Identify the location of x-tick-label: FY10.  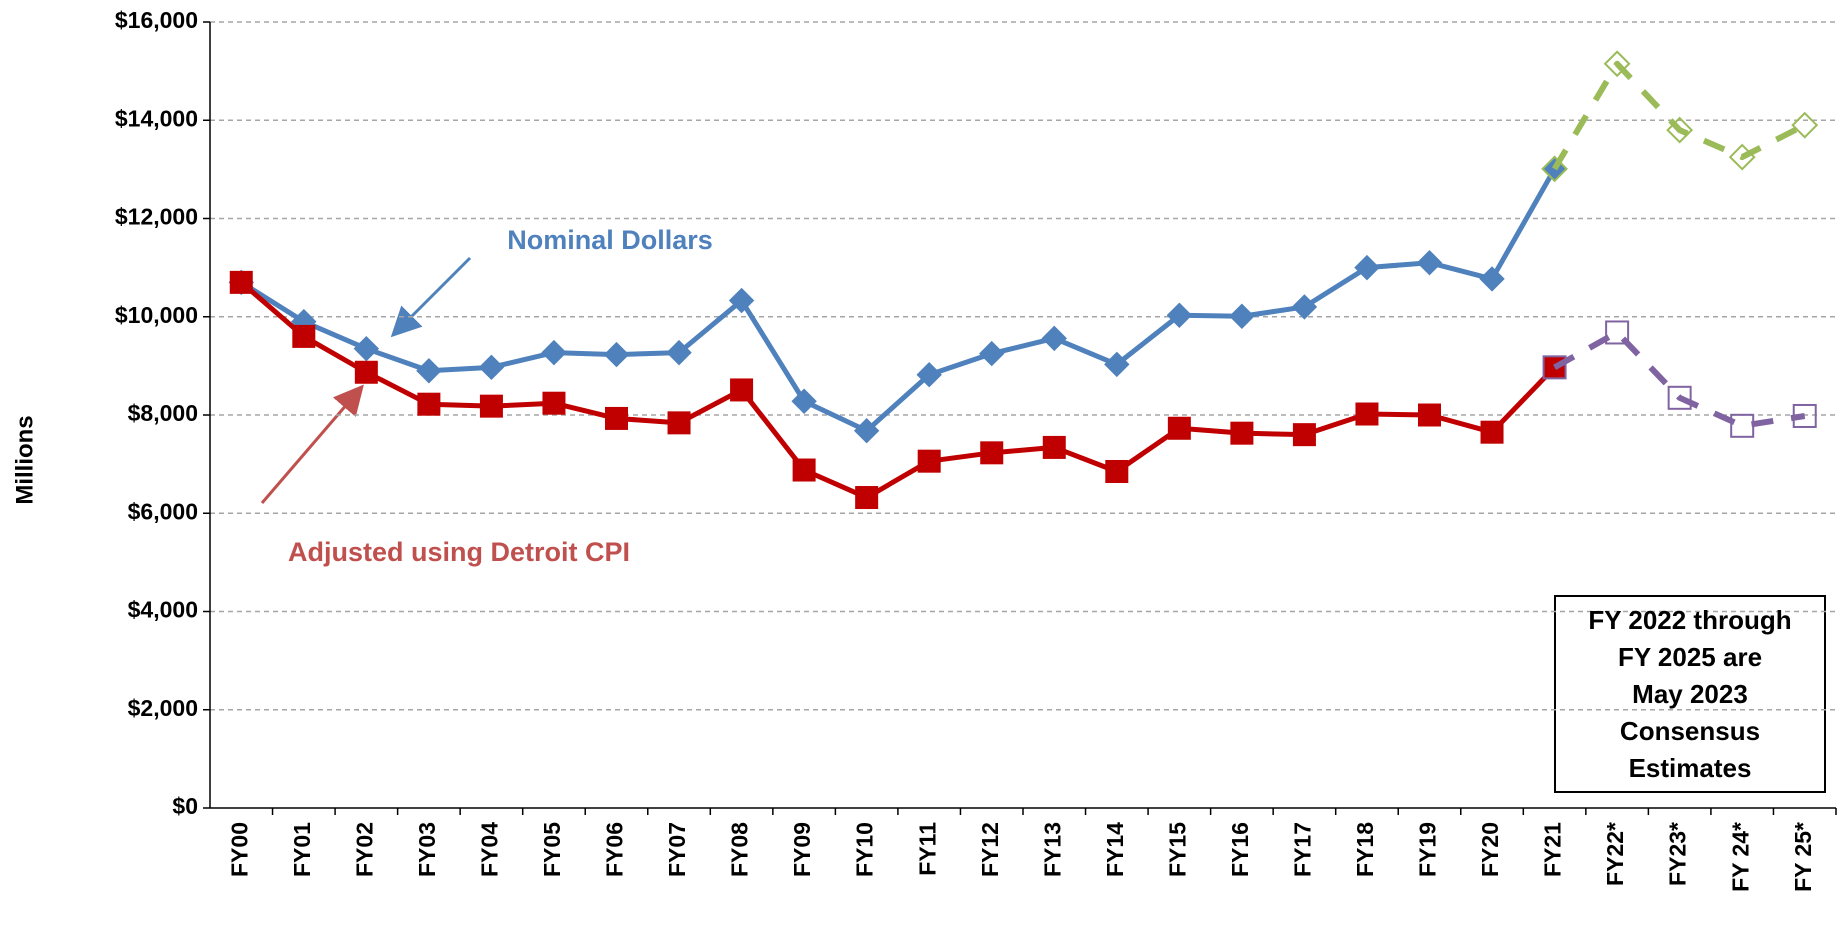
(865, 849).